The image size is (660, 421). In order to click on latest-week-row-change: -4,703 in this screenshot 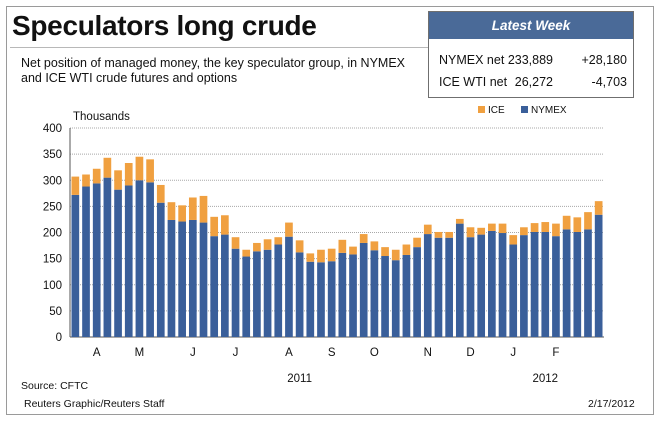, I will do `click(609, 82)`.